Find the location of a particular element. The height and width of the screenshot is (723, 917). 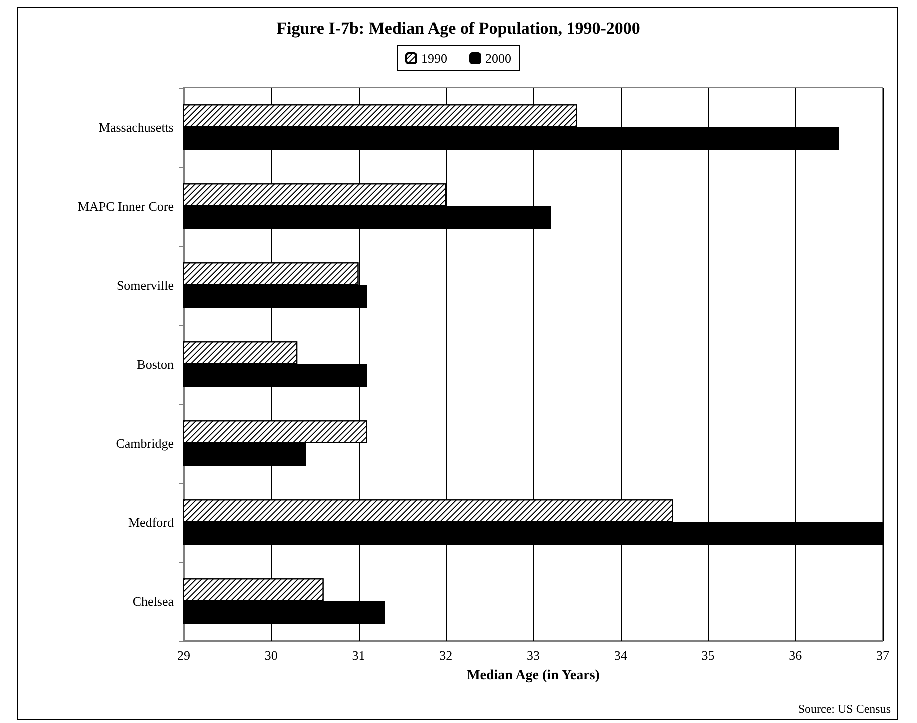

source-note: Source: US Census is located at coordinates (845, 709).